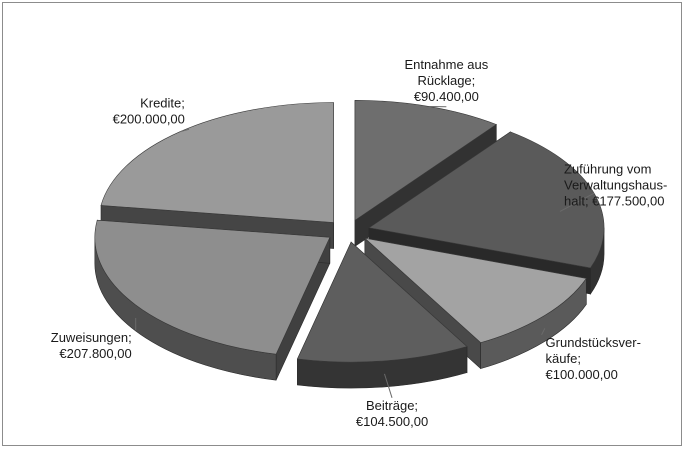 This screenshot has height=453, width=686. Describe the element at coordinates (614, 200) in the screenshot. I see `data-label-line: halt; €177.500,00` at that location.